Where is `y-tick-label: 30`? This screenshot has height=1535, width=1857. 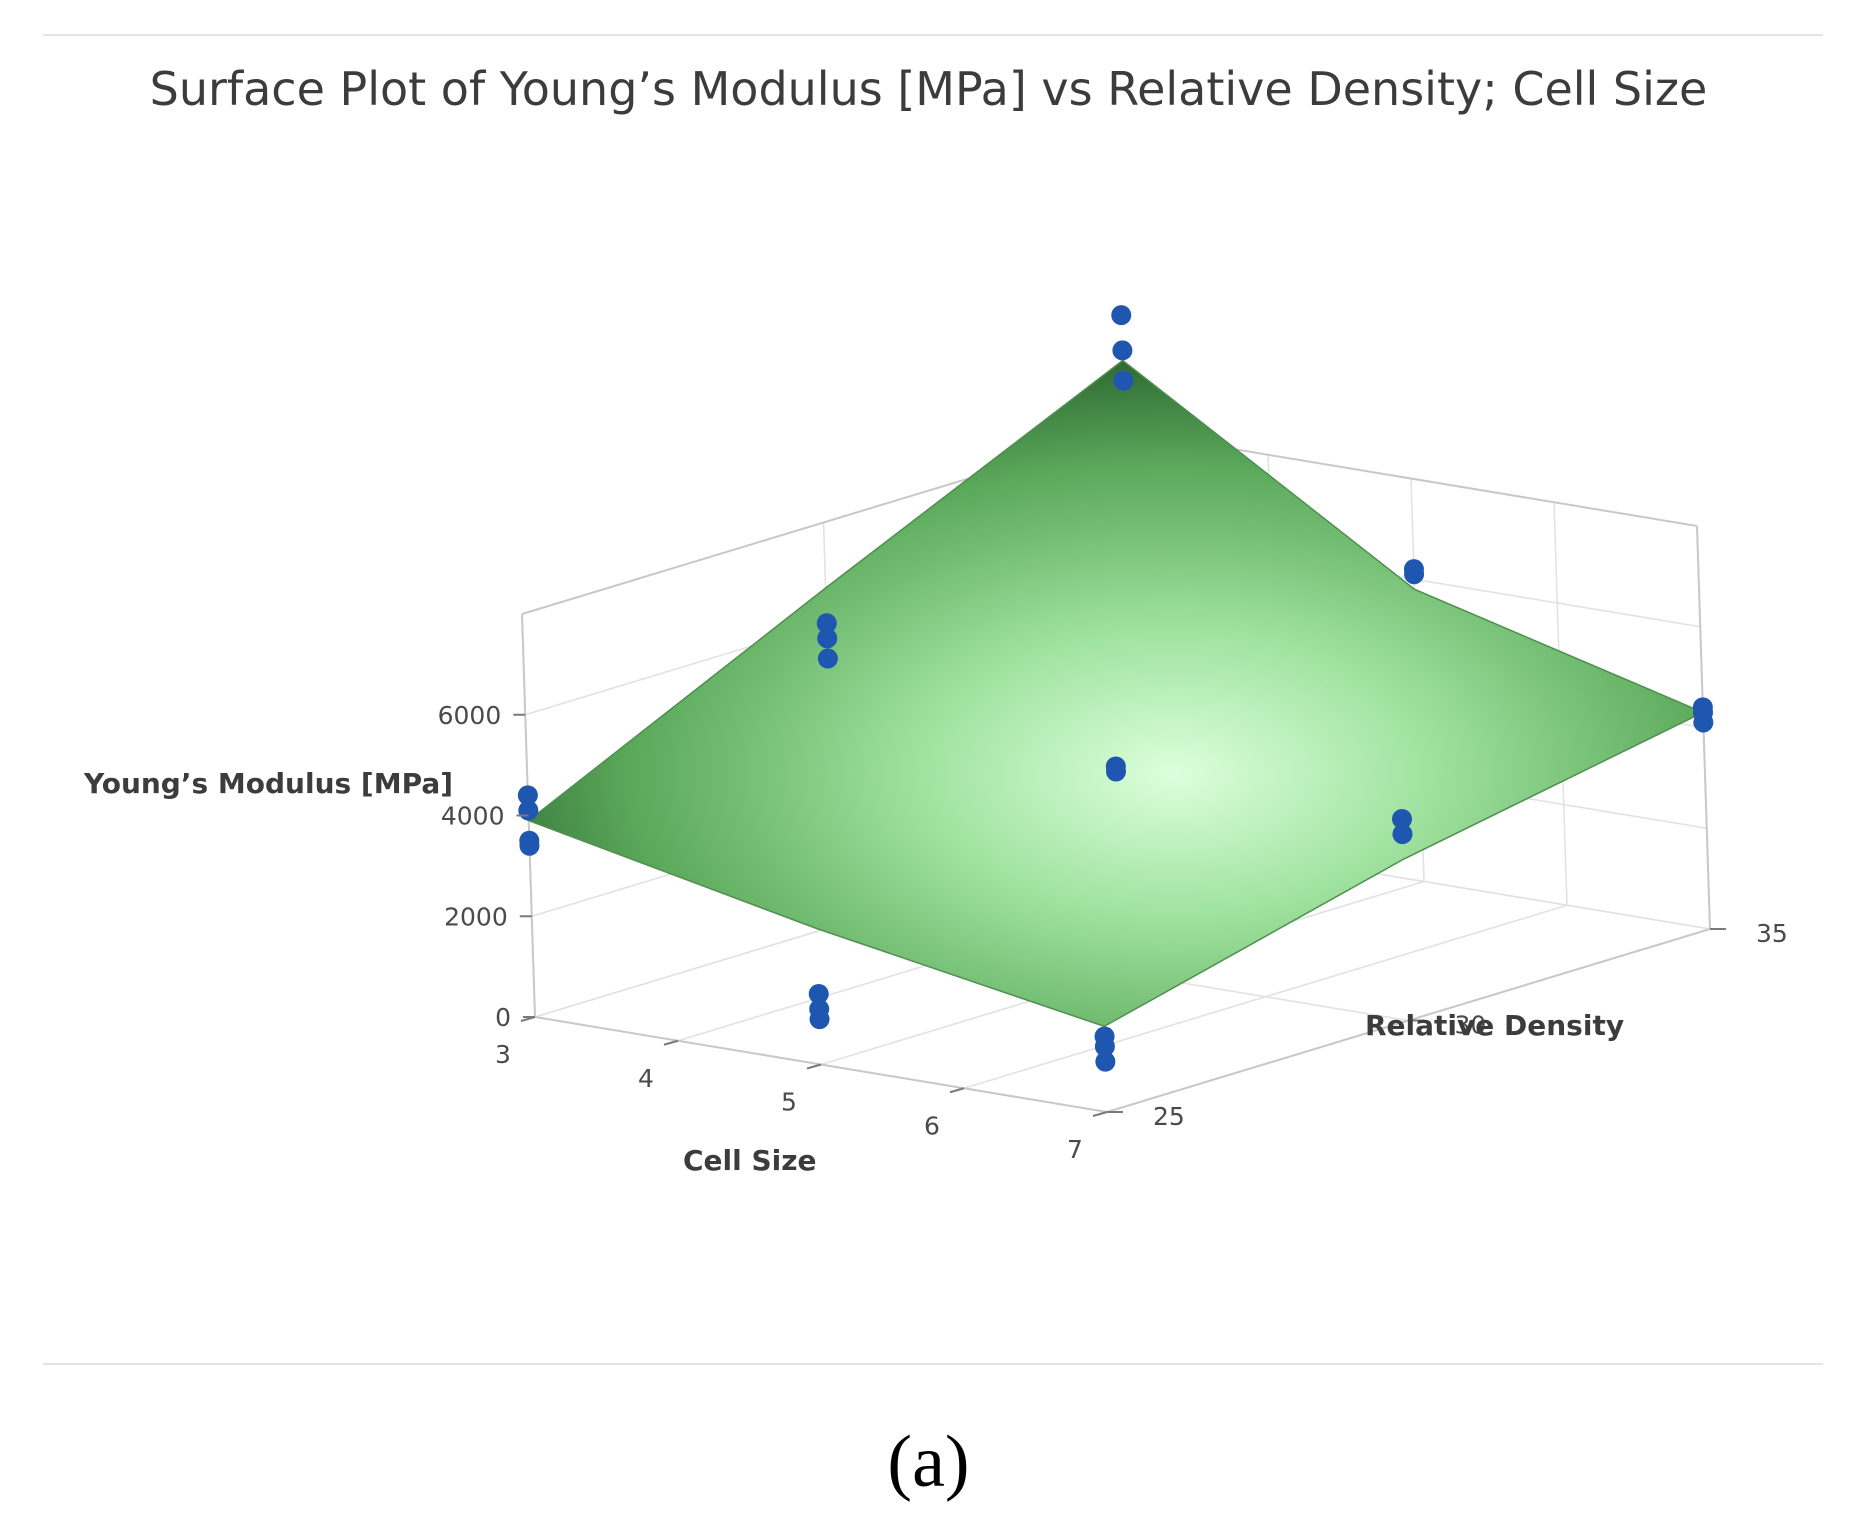 y-tick-label: 30 is located at coordinates (1471, 1025).